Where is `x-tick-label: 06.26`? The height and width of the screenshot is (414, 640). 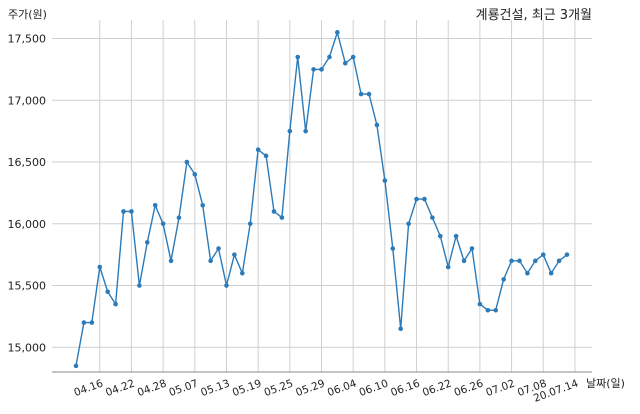
x-tick-label: 06.26 is located at coordinates (469, 388).